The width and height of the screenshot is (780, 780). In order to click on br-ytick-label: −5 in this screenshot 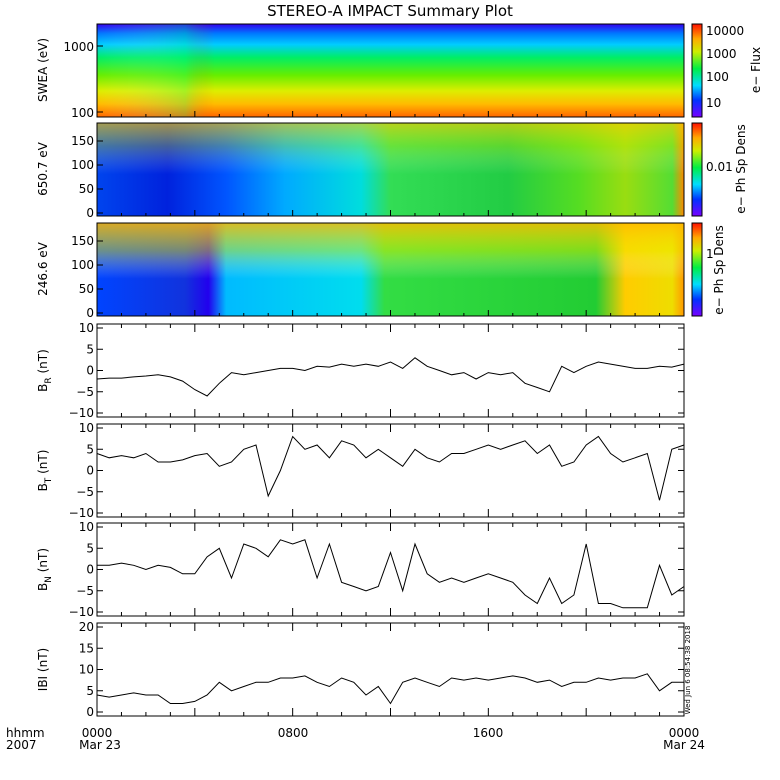, I will do `click(85, 392)`.